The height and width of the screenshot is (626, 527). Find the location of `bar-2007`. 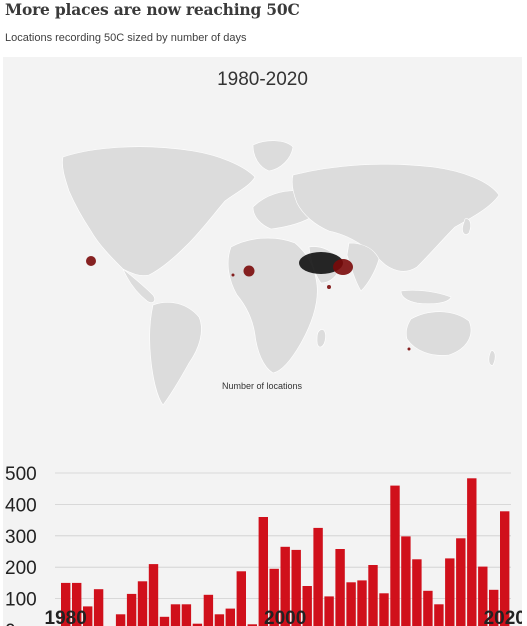

bar-2007 is located at coordinates (362, 603).